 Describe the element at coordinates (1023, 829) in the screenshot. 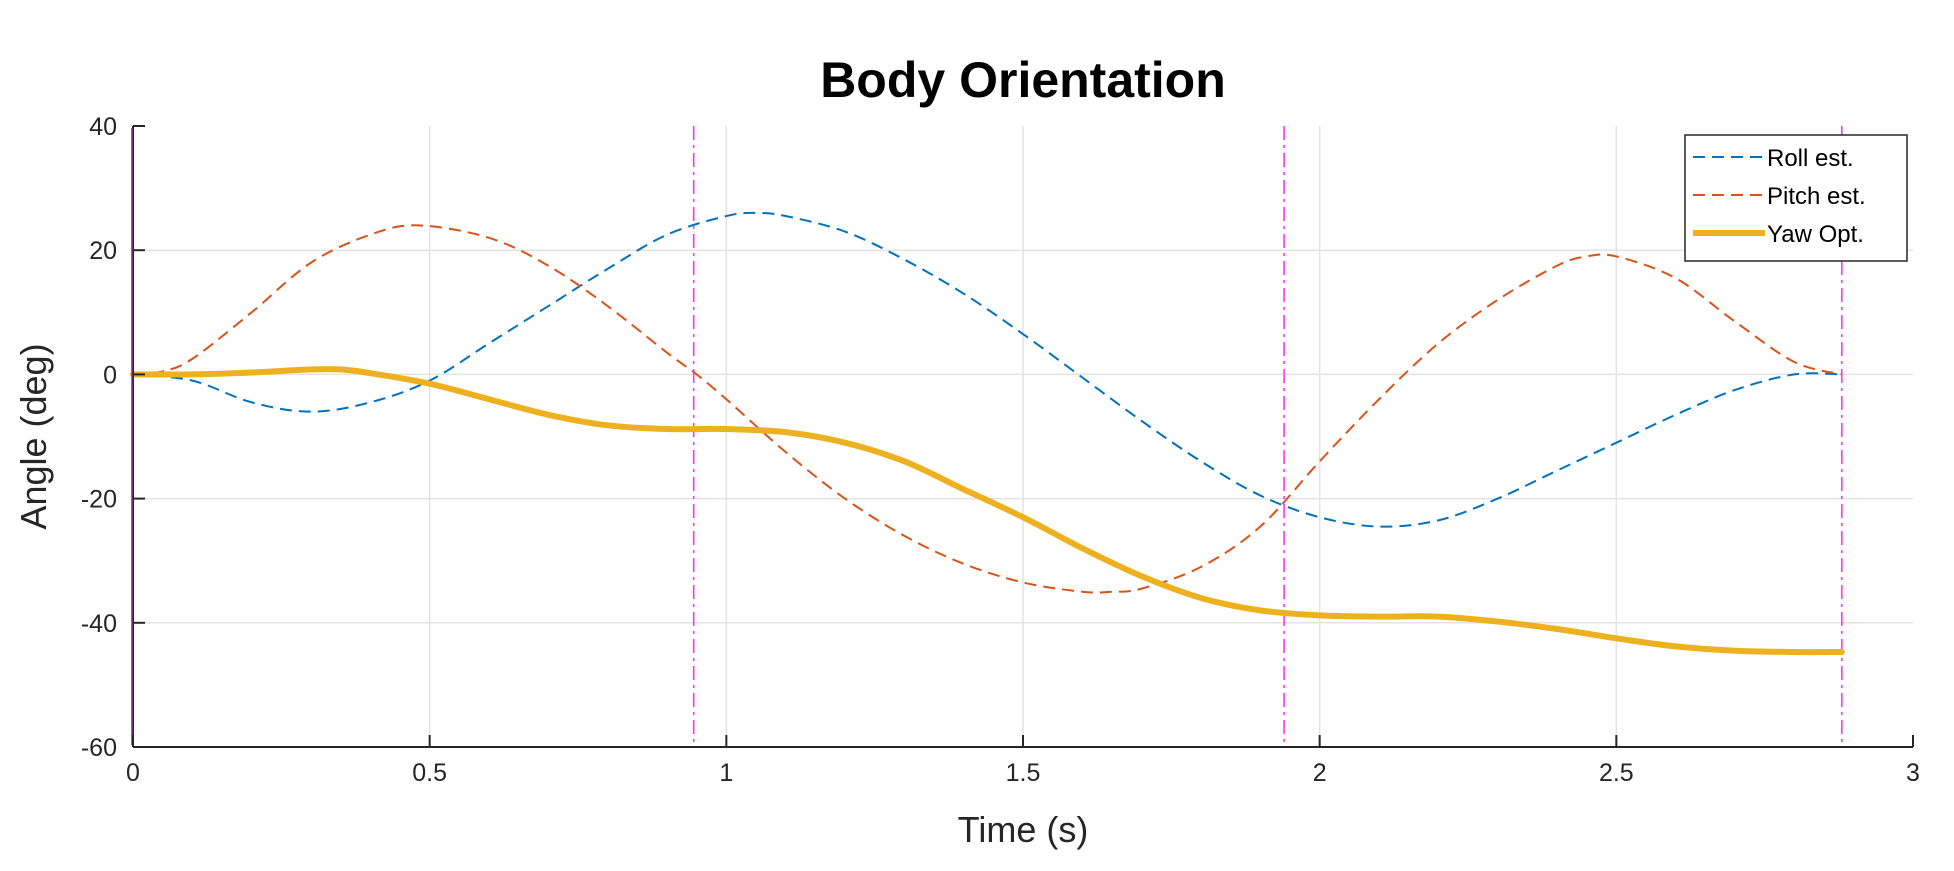

I see `x-axis-label: Time (s)` at that location.